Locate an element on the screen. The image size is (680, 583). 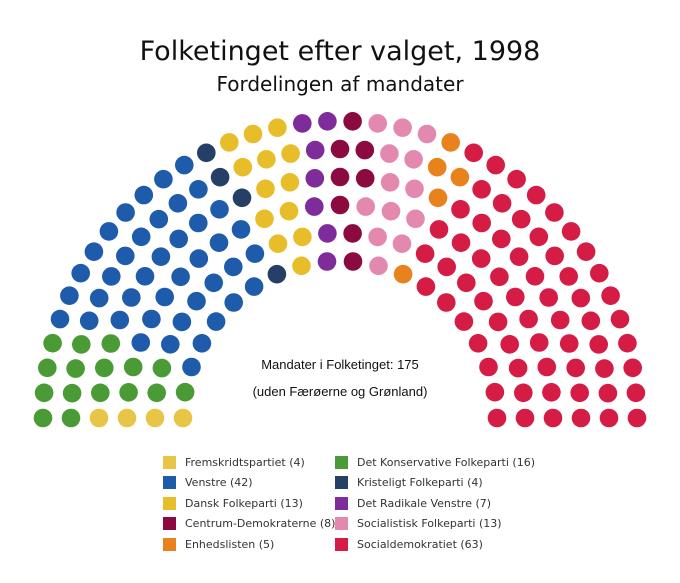
legend-item: Det Radikale Venstre (7) is located at coordinates (413, 503).